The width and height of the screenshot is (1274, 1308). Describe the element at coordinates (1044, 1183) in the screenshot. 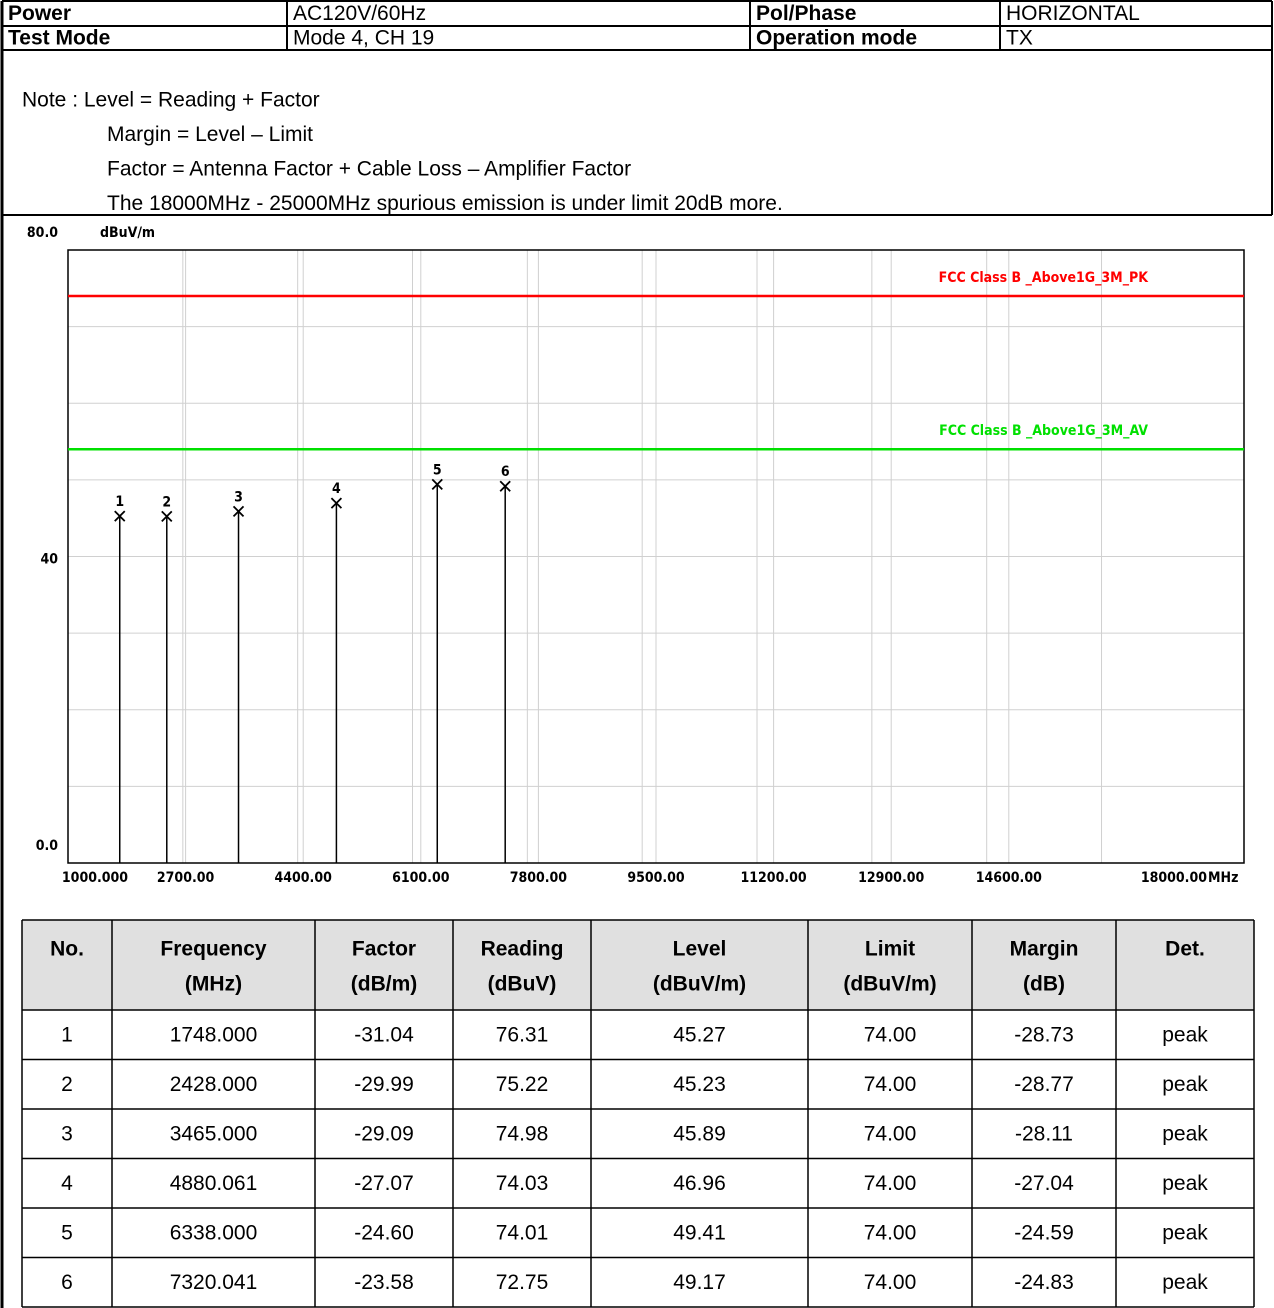

I see `table-cell: -27.04` at that location.